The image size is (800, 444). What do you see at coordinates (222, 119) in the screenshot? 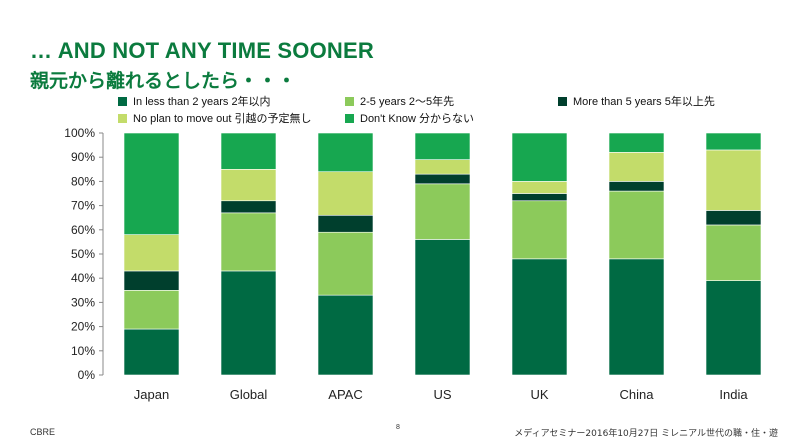
I see `legend-label: No plan to move out 引越の予定無し` at bounding box center [222, 119].